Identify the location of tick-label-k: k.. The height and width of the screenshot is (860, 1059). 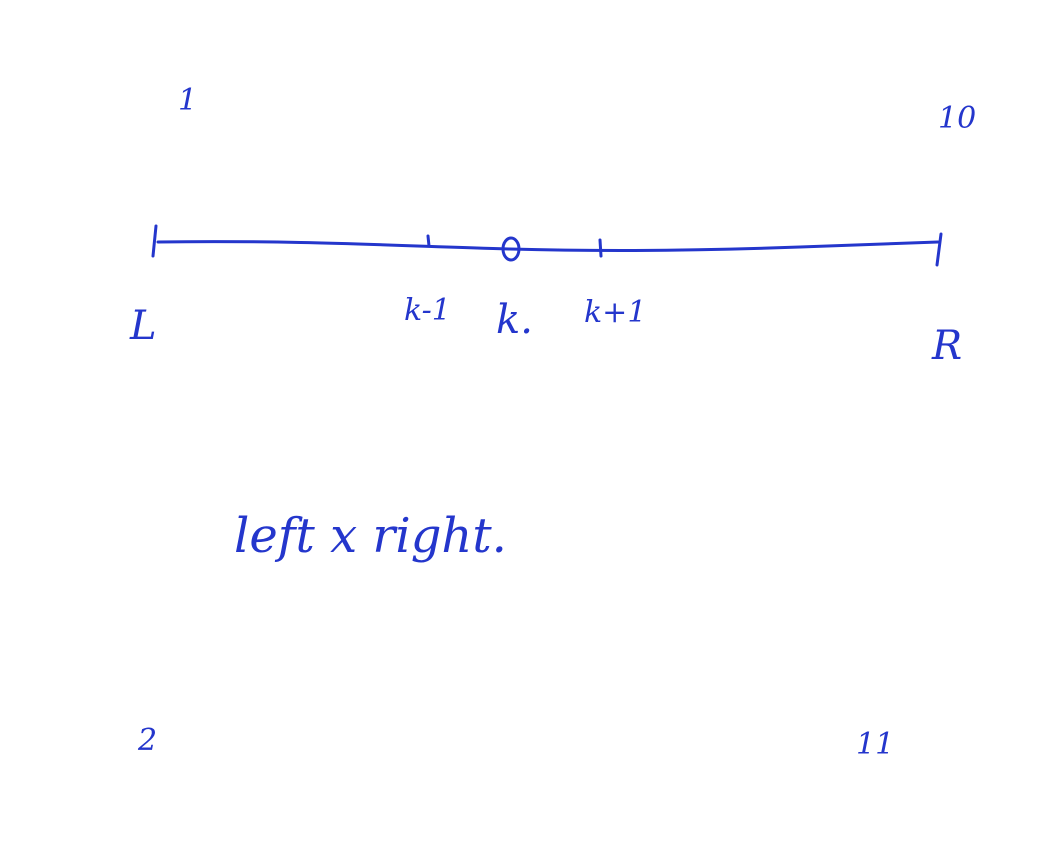
(514, 320).